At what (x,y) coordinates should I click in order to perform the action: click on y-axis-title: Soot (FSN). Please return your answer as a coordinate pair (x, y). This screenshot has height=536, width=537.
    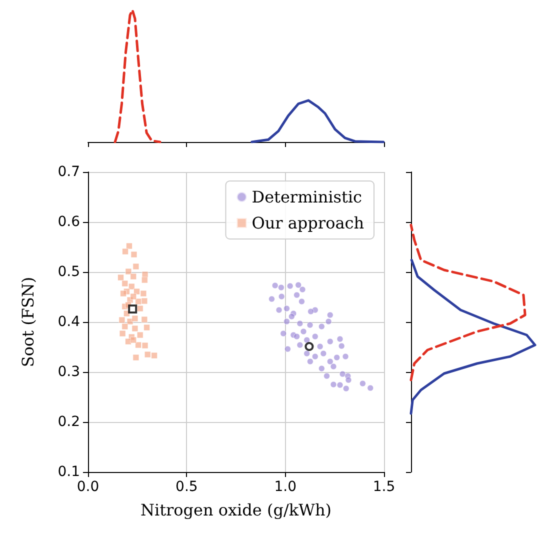
    Looking at the image, I should click on (28, 322).